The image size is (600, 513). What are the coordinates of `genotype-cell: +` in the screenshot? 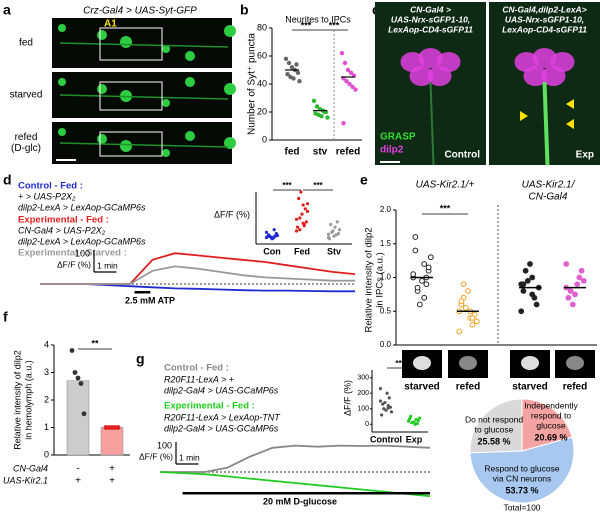 It's located at (78, 481).